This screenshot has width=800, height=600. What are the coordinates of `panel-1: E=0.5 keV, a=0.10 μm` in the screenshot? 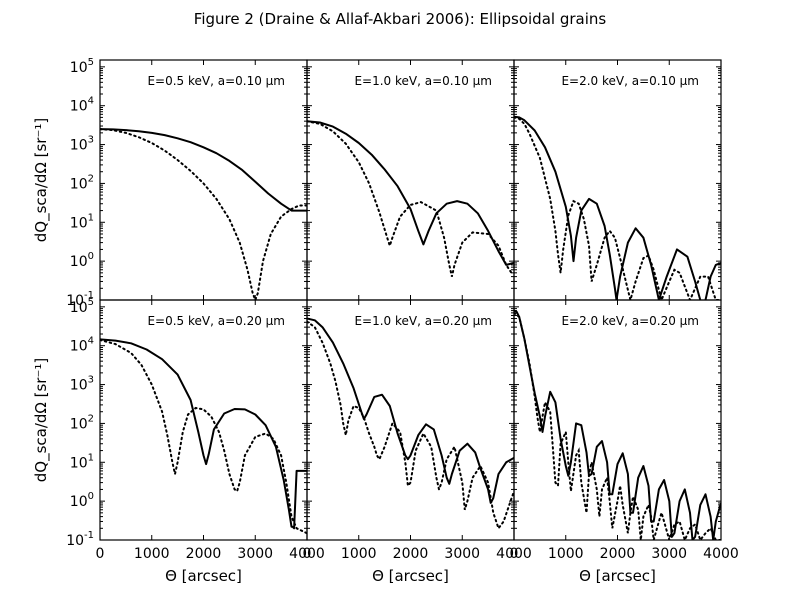 It's located at (203, 180).